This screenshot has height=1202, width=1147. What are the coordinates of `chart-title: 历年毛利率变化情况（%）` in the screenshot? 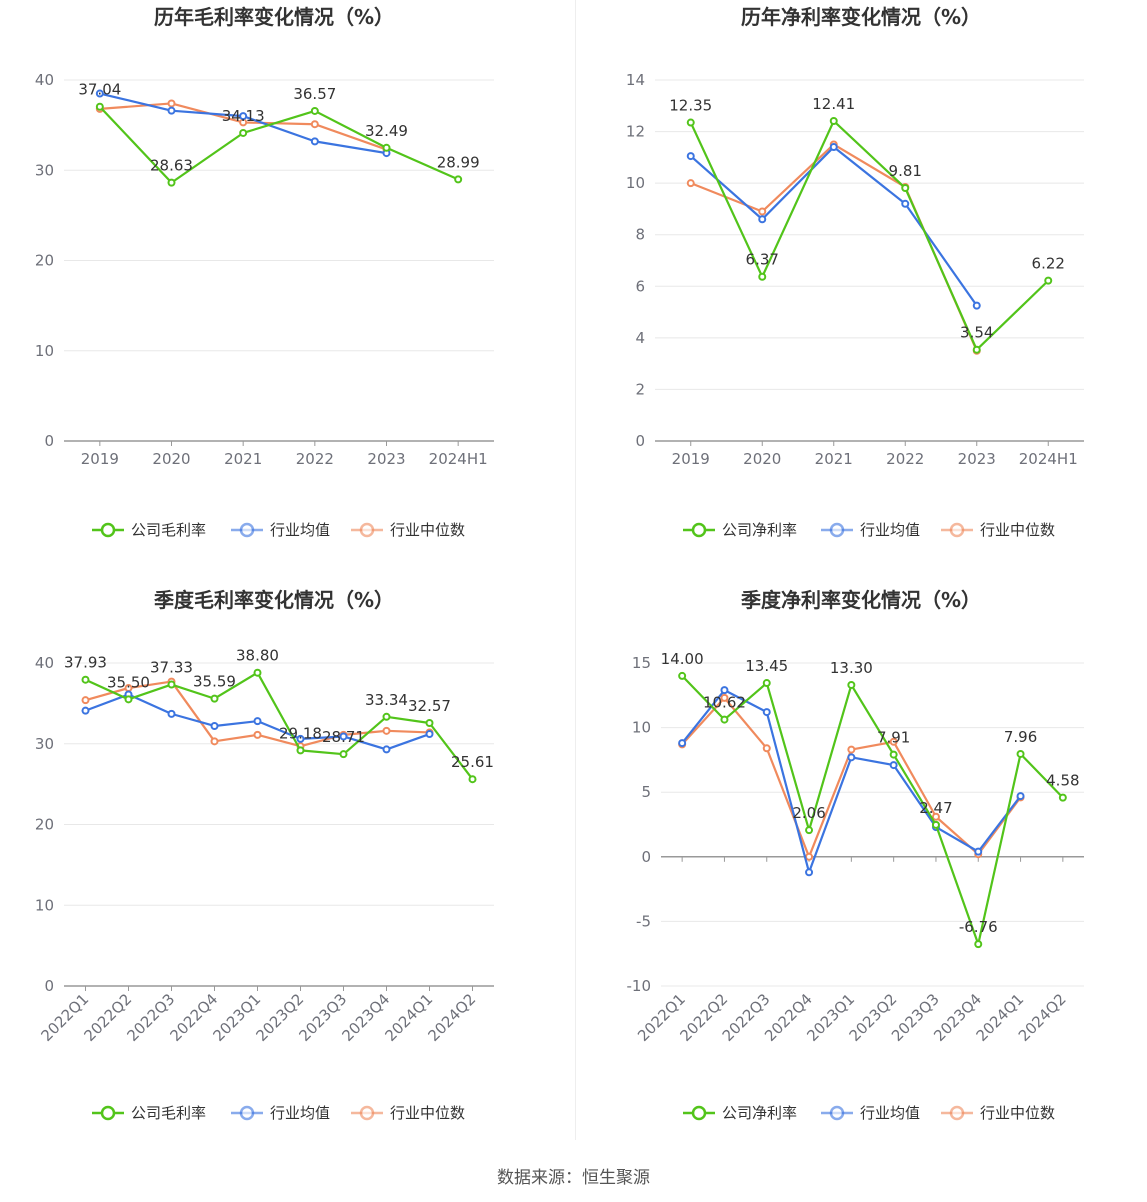 It's located at (274, 17).